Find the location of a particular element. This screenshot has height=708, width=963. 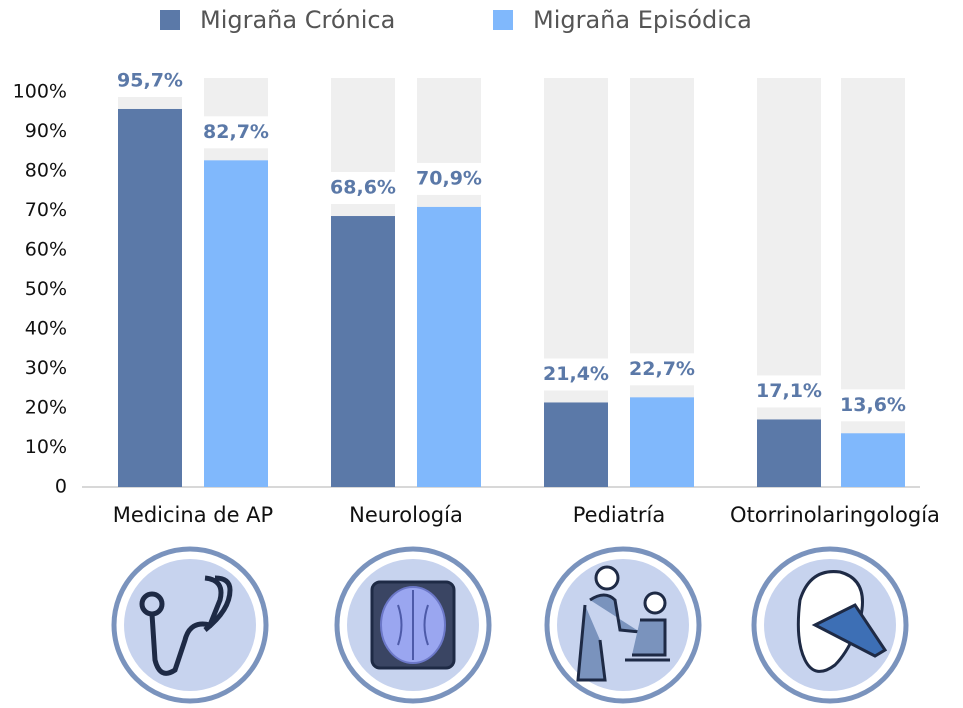

value-label: 17,1% is located at coordinates (789, 391).